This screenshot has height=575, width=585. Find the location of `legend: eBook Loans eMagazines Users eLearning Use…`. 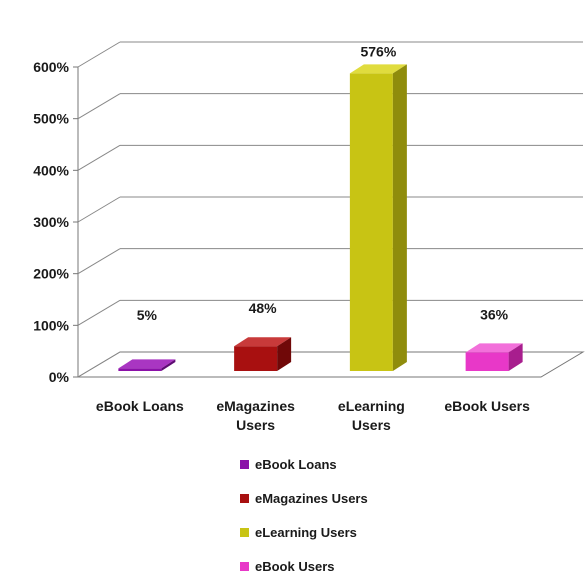

legend: eBook Loans eMagazines Users eLearning Use… is located at coordinates (304, 515).